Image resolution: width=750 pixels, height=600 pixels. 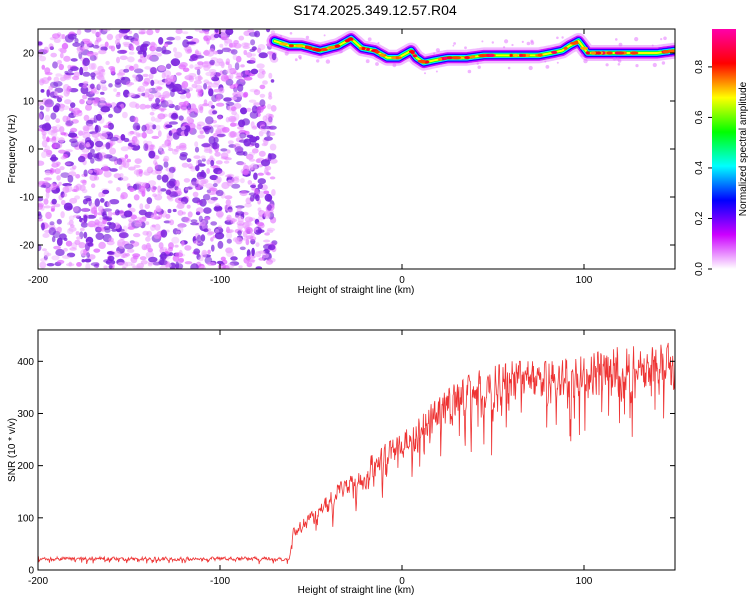 I want to click on colorbar-tick-label: 0.8, so click(x=699, y=67).